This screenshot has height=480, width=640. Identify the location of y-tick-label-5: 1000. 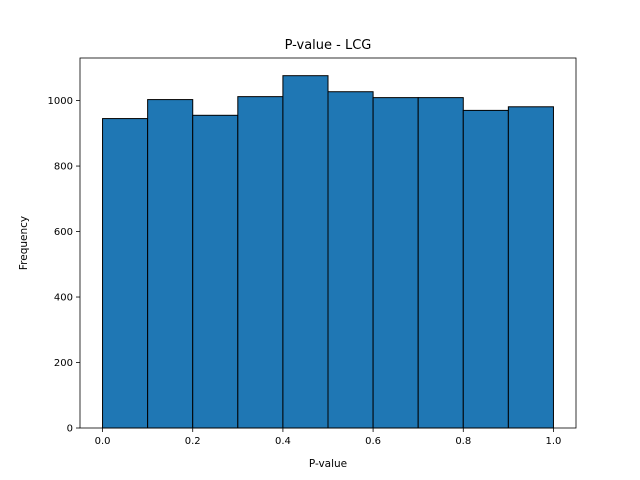
(60, 101).